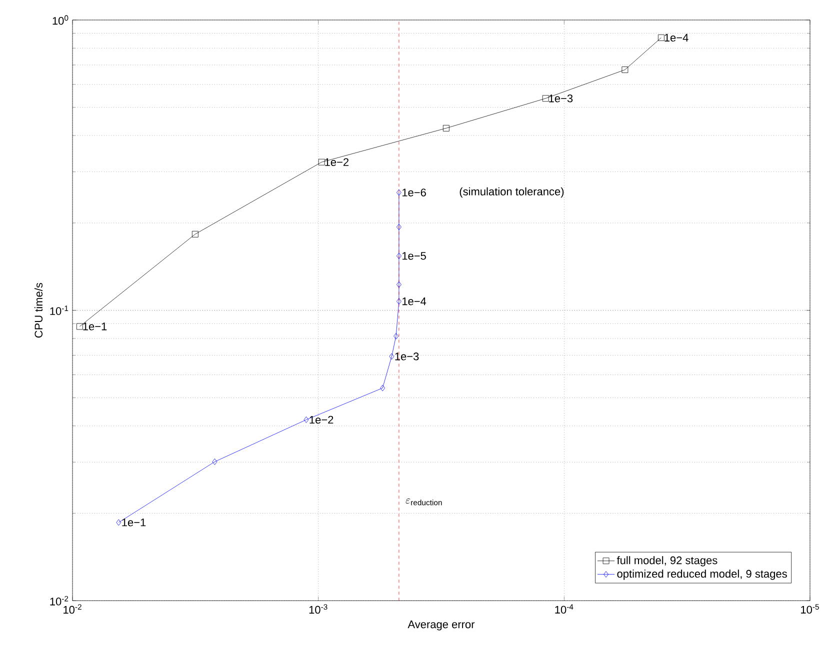 The width and height of the screenshot is (831, 653). What do you see at coordinates (564, 609) in the screenshot?
I see `x-tick-label: 10$^{-4}$` at bounding box center [564, 609].